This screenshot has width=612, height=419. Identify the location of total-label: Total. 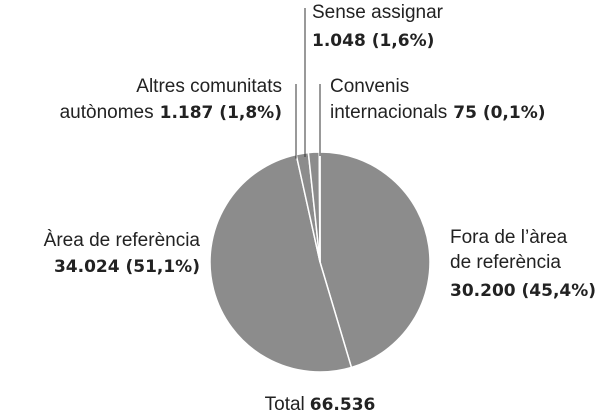
(285, 404).